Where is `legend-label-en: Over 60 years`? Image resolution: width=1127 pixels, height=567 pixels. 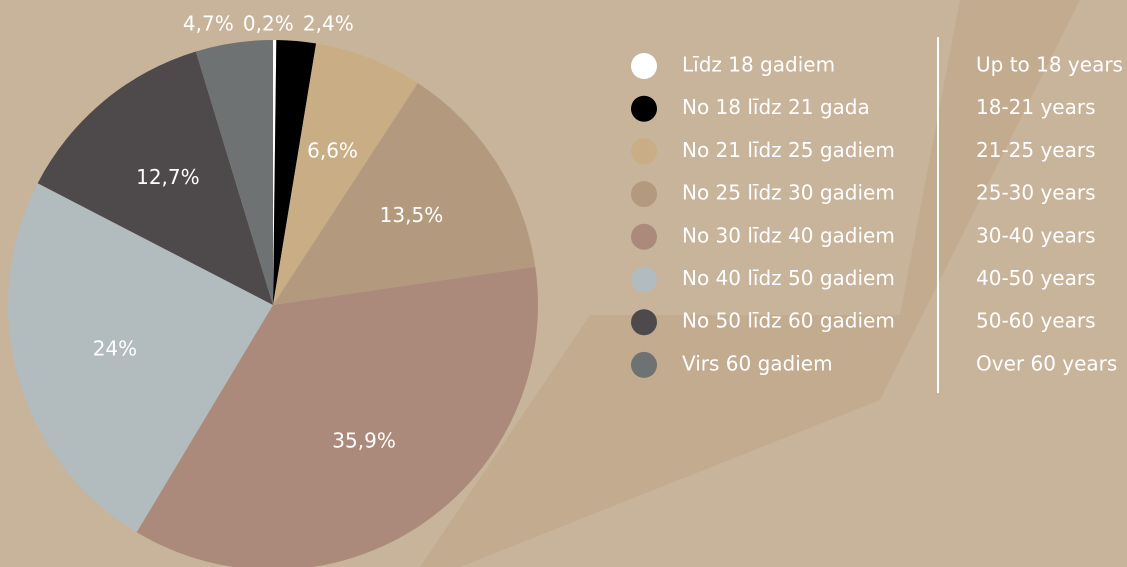 legend-label-en: Over 60 years is located at coordinates (1046, 363).